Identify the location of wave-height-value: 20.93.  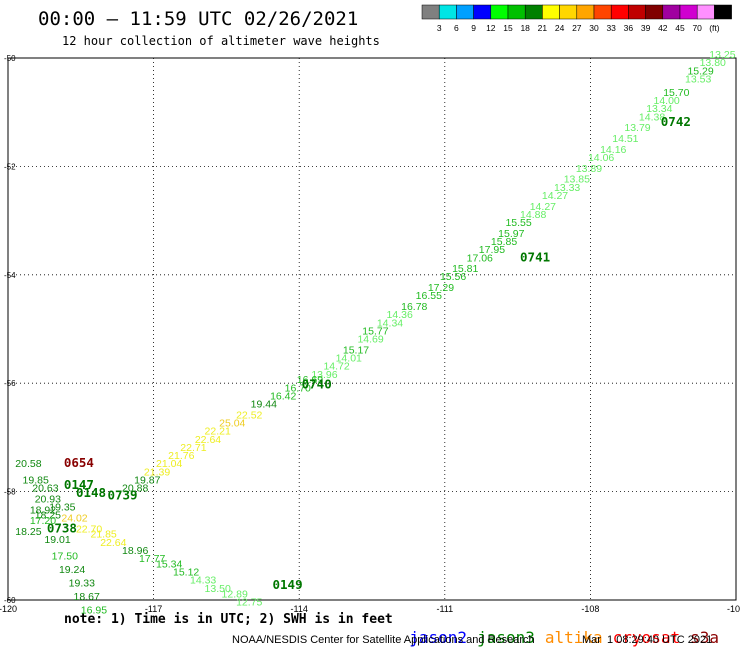
(48, 499).